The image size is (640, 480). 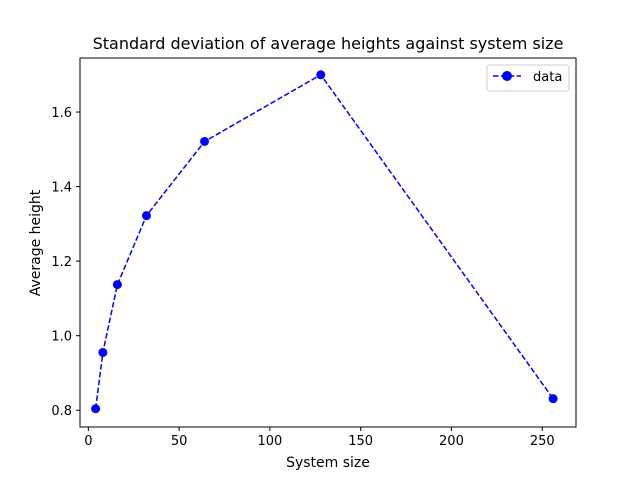 I want to click on x-tick-label: 100, so click(x=269, y=441).